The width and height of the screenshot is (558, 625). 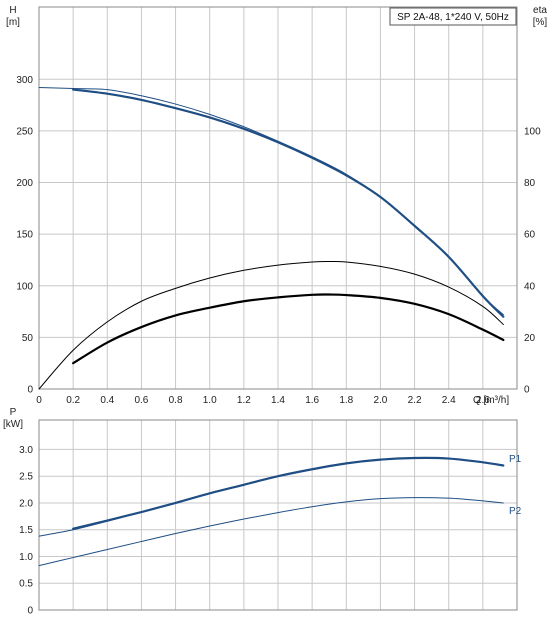 What do you see at coordinates (26, 557) in the screenshot?
I see `p-tick-label: 1.0` at bounding box center [26, 557].